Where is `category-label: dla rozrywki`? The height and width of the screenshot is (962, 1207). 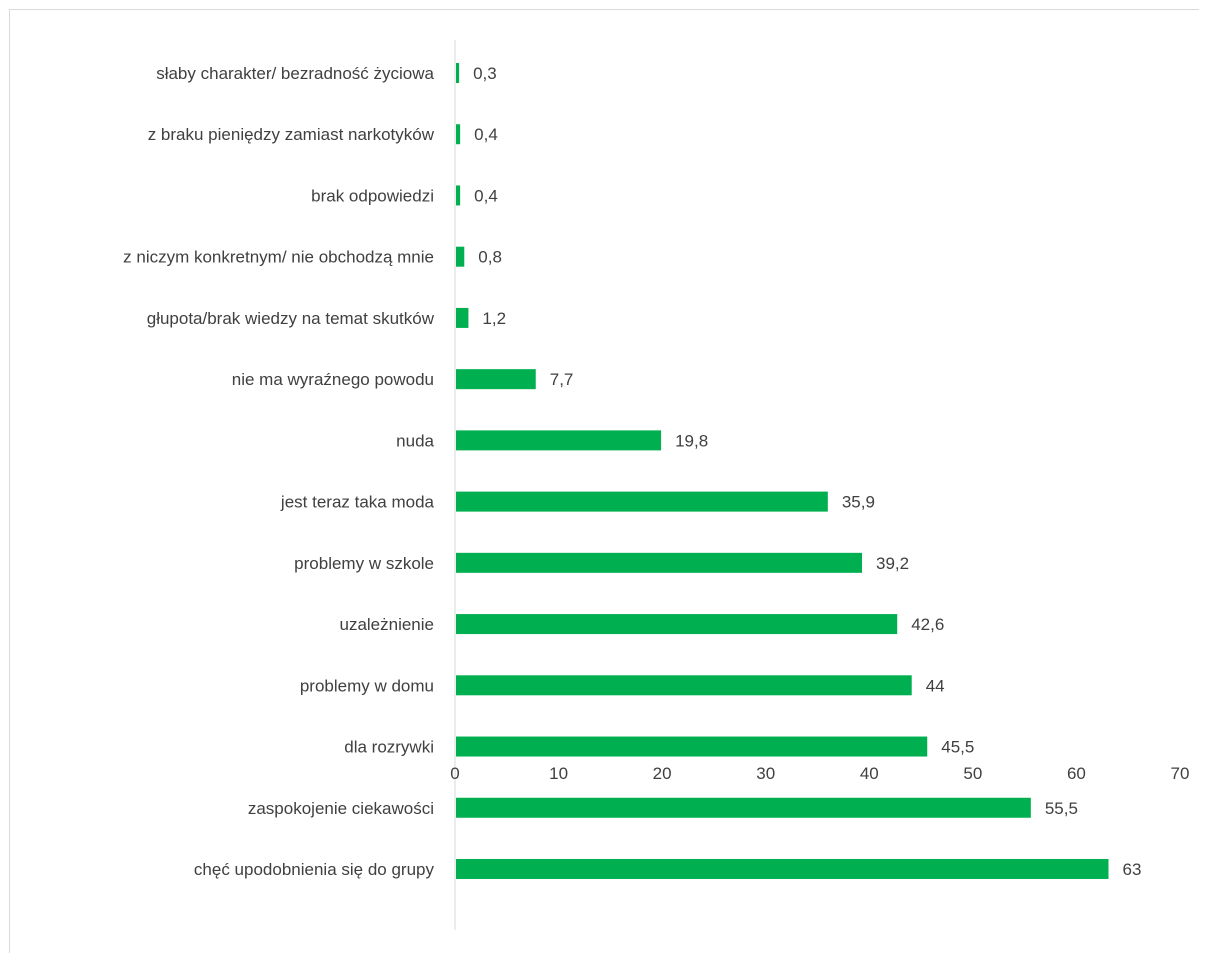 category-label: dla rozrywki is located at coordinates (389, 747).